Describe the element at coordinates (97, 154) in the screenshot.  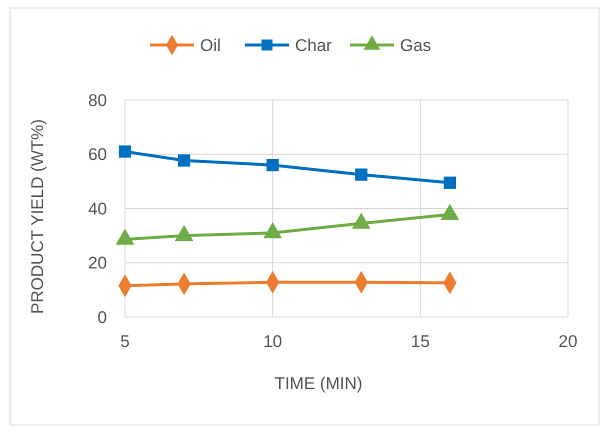
I see `y-tick-label: 60` at that location.